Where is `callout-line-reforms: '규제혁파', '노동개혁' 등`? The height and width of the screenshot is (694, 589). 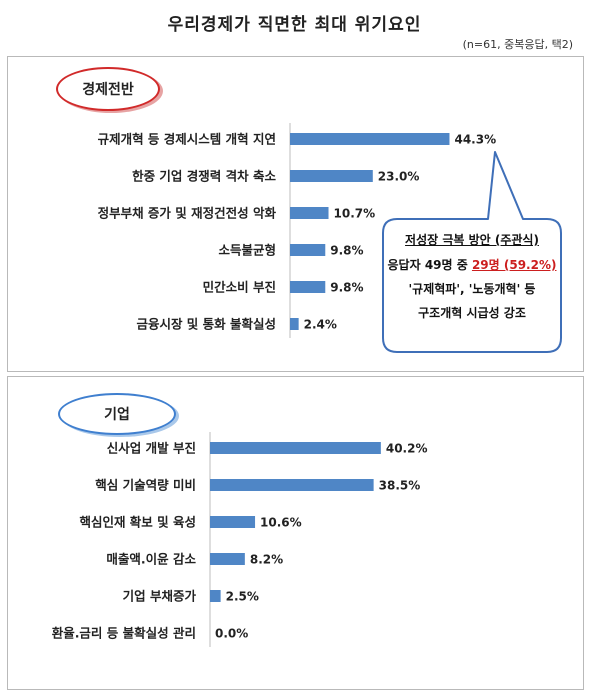 callout-line-reforms: '규제혁파', '노동개혁' 등 is located at coordinates (472, 289).